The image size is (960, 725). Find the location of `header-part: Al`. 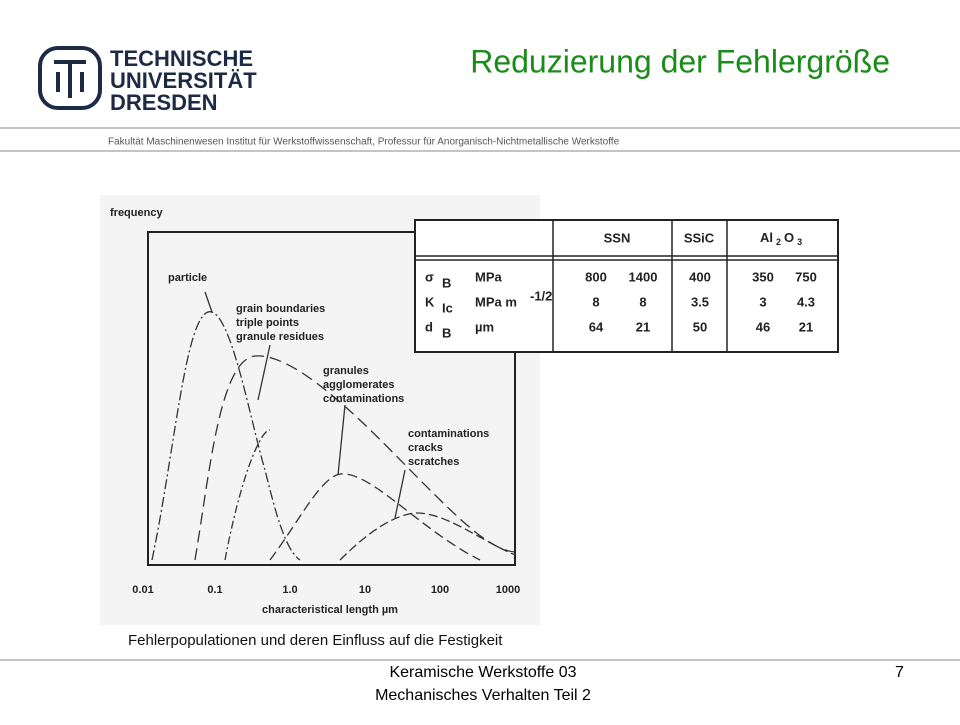

header-part: Al is located at coordinates (766, 237).